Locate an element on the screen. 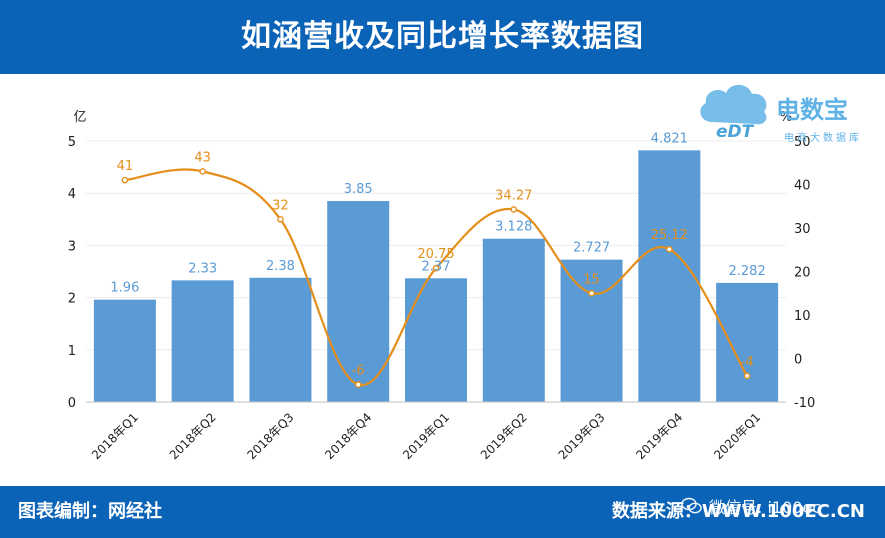 Image resolution: width=885 pixels, height=538 pixels. line-value-label: 43 is located at coordinates (202, 157).